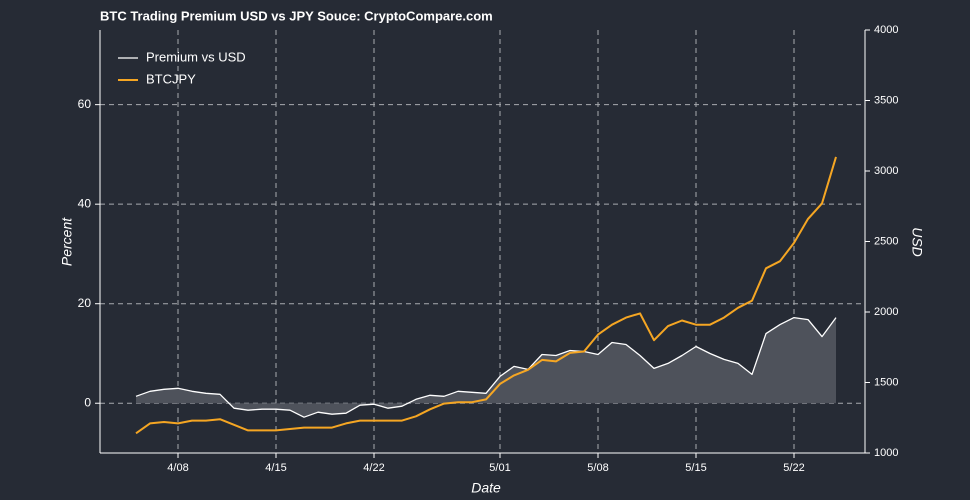  I want to click on y-tick-label: 20, so click(85, 303).